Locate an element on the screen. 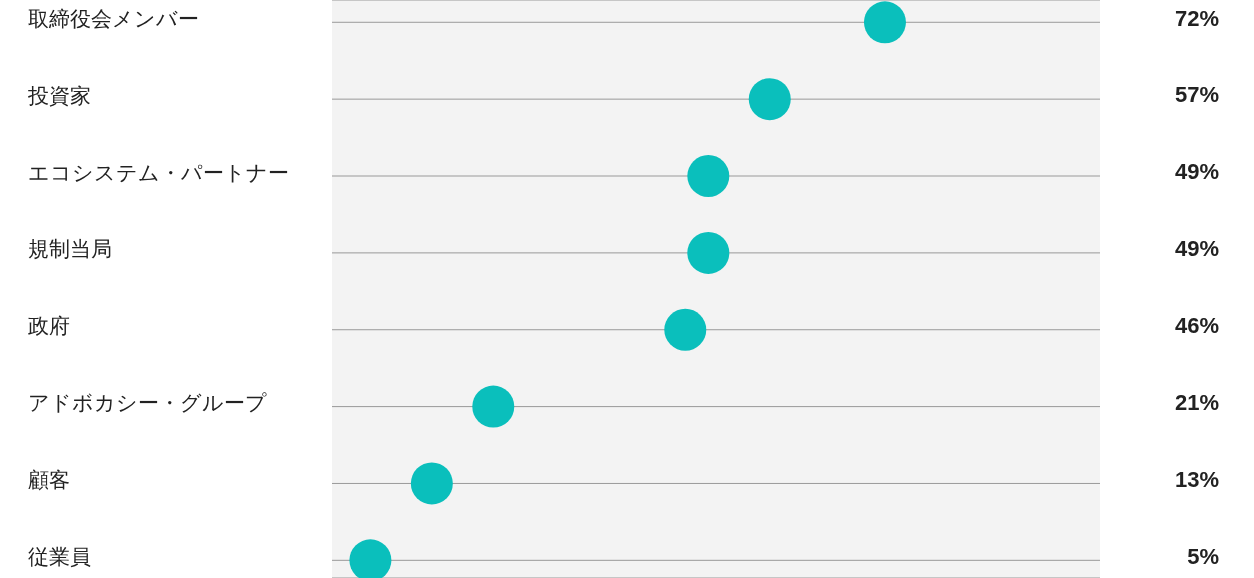  y-tick-label: 顧客 is located at coordinates (49, 480).